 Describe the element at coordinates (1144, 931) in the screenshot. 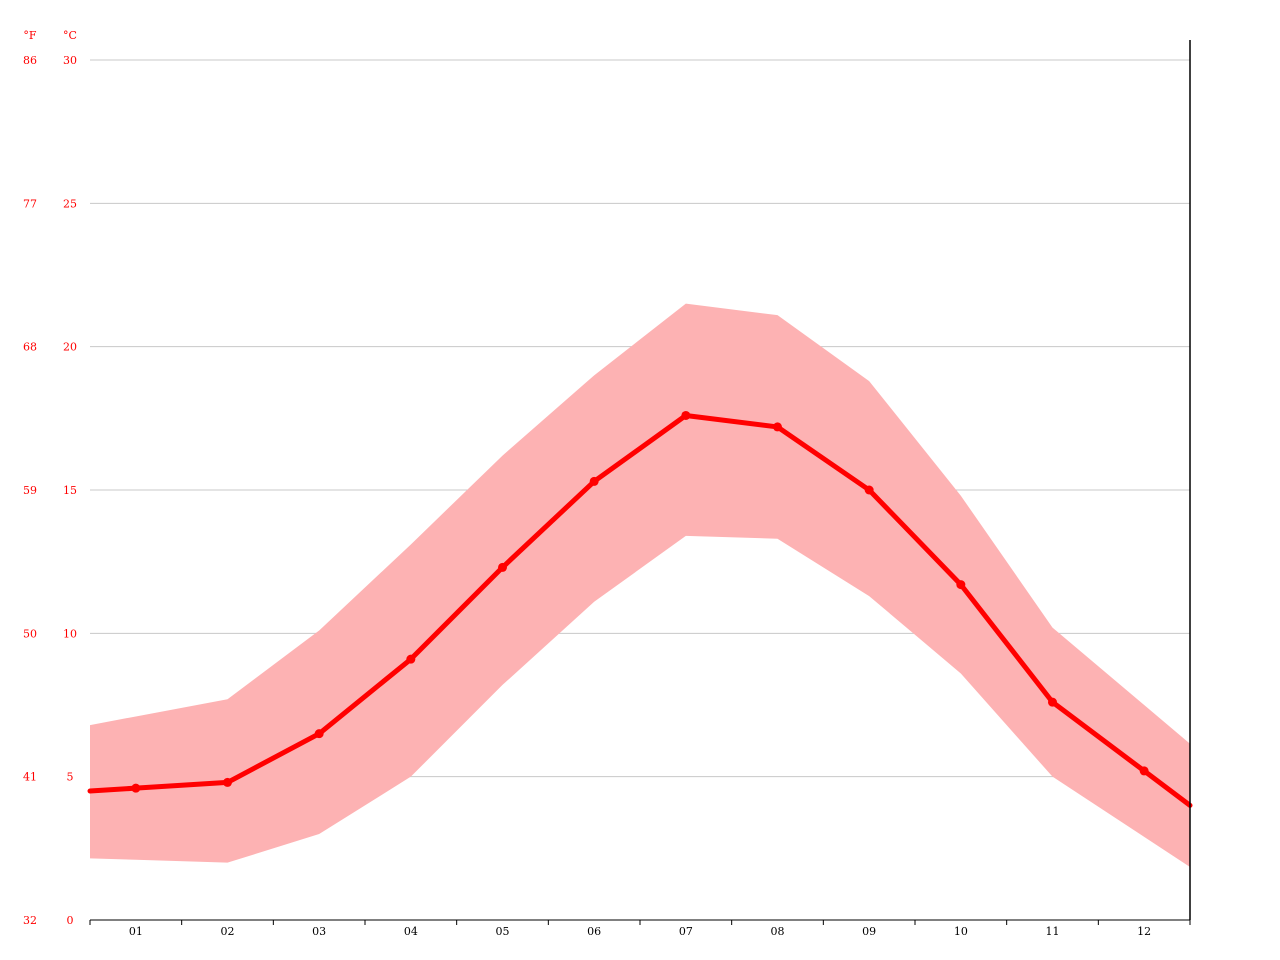

I see `x-tick-label: 12` at that location.